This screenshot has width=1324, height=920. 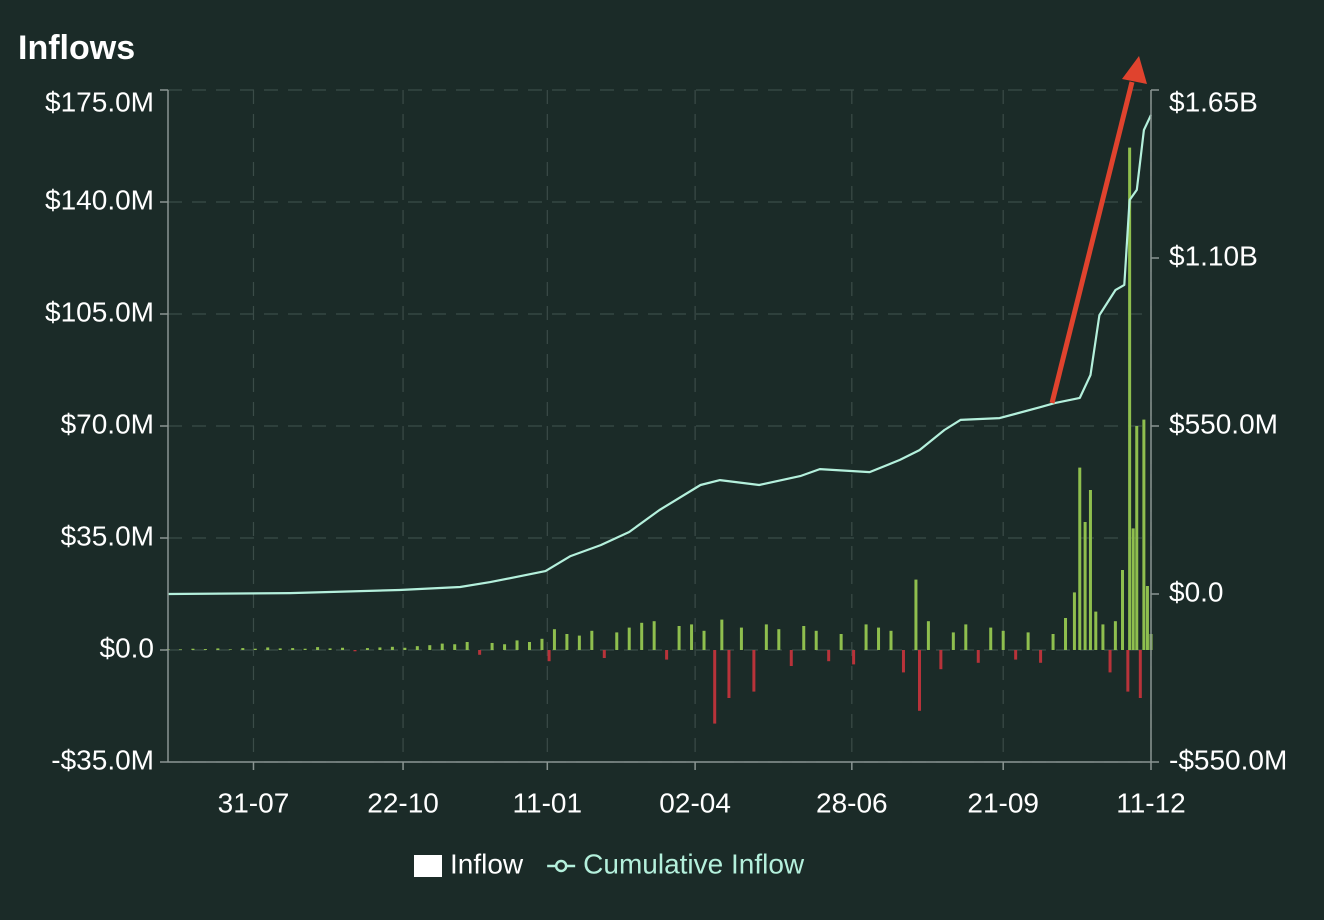 I want to click on y2-tick-label: $0.0, so click(x=1196, y=591).